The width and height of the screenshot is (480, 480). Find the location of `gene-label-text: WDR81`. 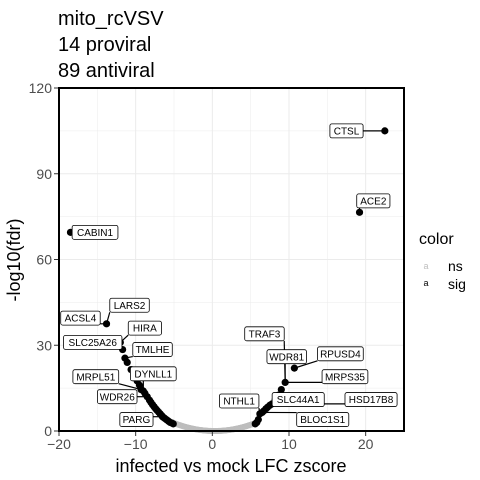

gene-label-text: WDR81 is located at coordinates (286, 357).